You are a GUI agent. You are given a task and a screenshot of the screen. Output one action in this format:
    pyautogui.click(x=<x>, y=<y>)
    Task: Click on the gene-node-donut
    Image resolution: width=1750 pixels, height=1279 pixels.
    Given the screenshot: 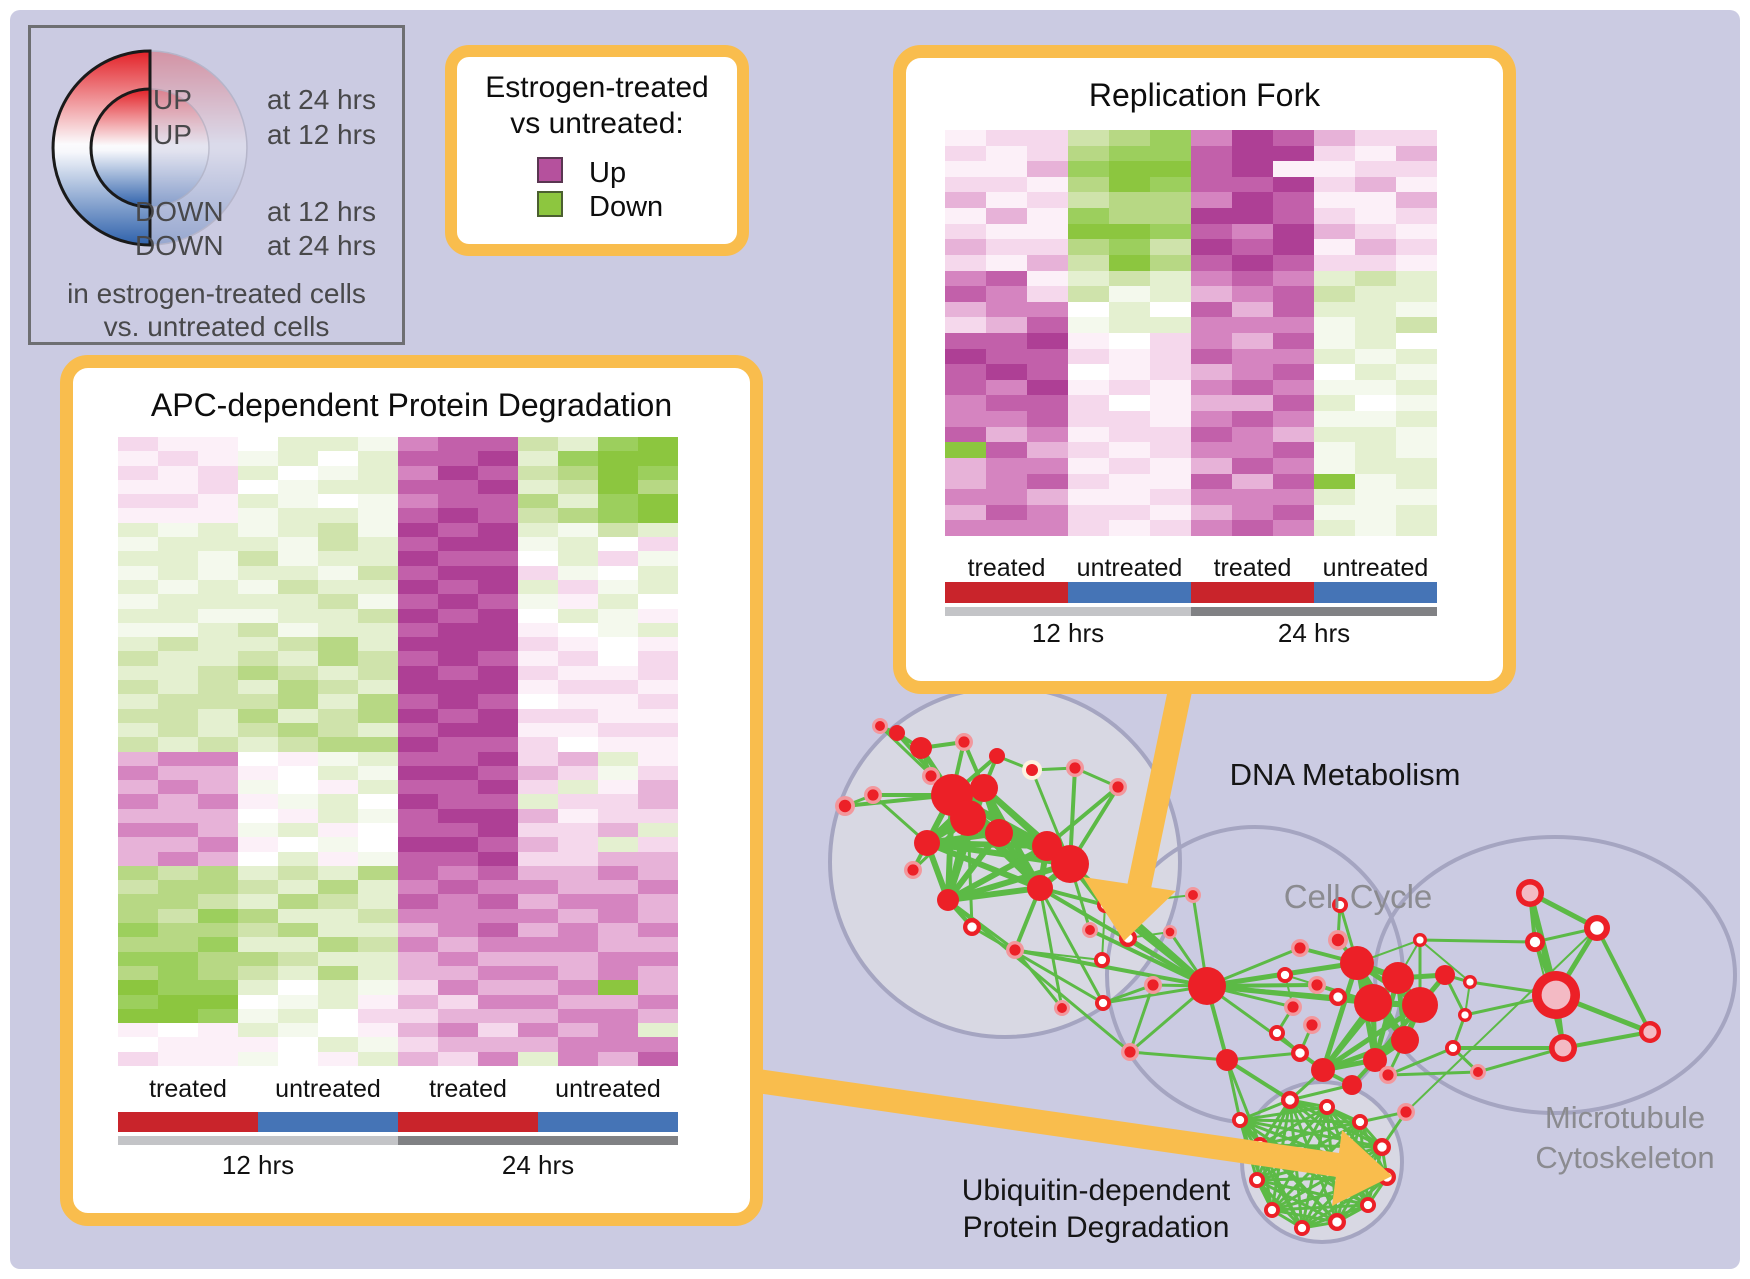 What is the action you would take?
    pyautogui.click(x=1360, y=1122)
    